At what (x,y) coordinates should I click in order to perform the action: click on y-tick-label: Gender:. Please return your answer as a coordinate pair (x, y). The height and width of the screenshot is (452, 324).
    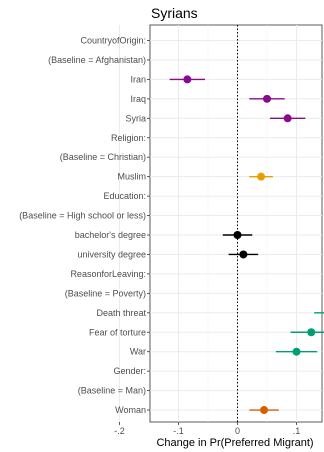
    Looking at the image, I should click on (129, 371).